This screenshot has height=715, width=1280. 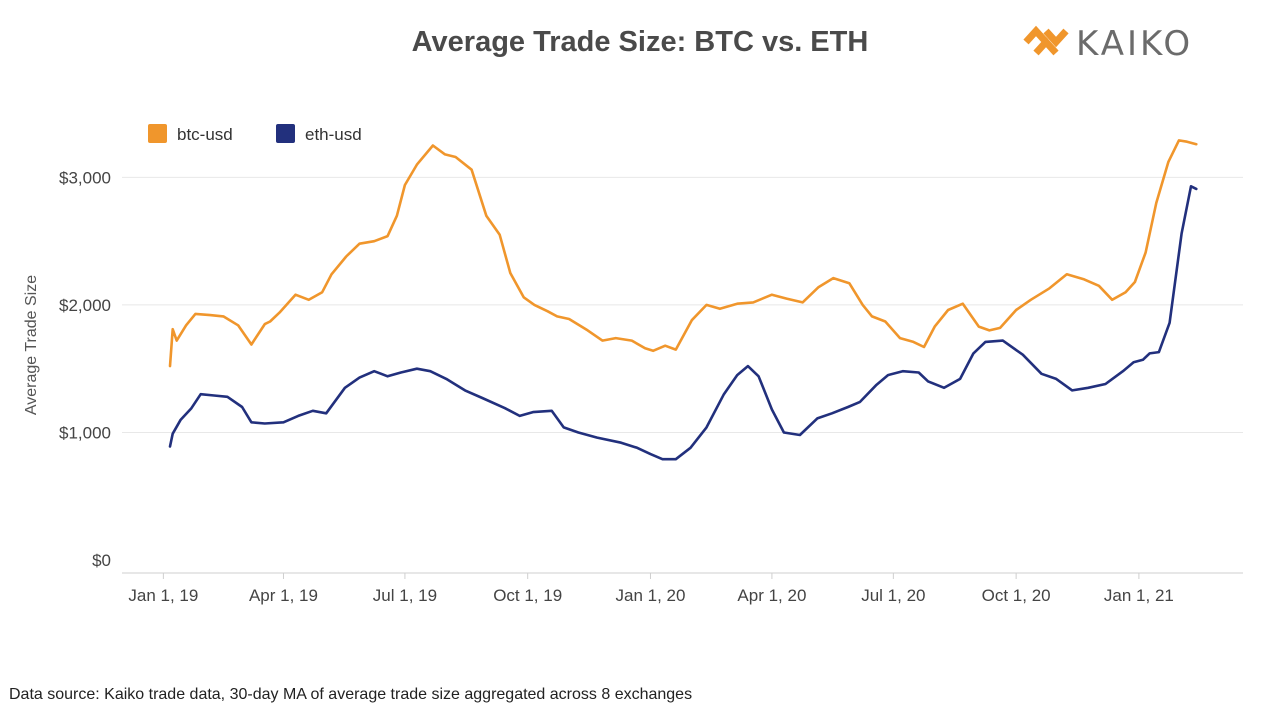 I want to click on kaiko-logo-mark-icon, so click(x=1046, y=40).